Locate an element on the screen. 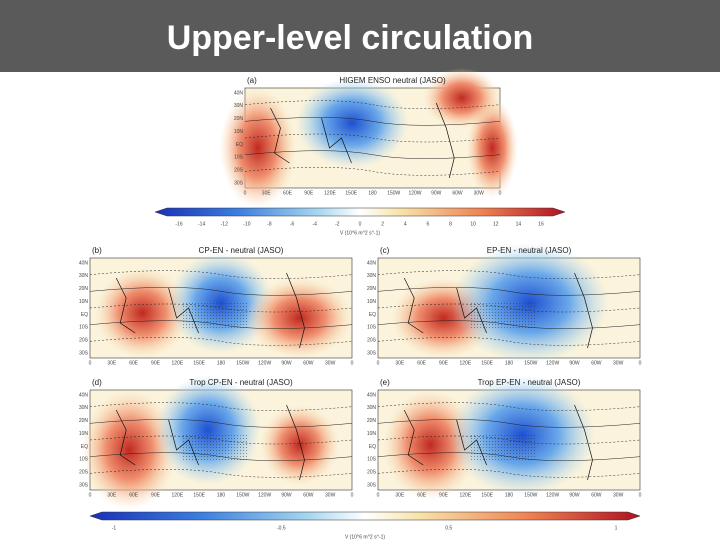 This screenshot has width=720, height=545. colorbar is located at coordinates (360, 212).